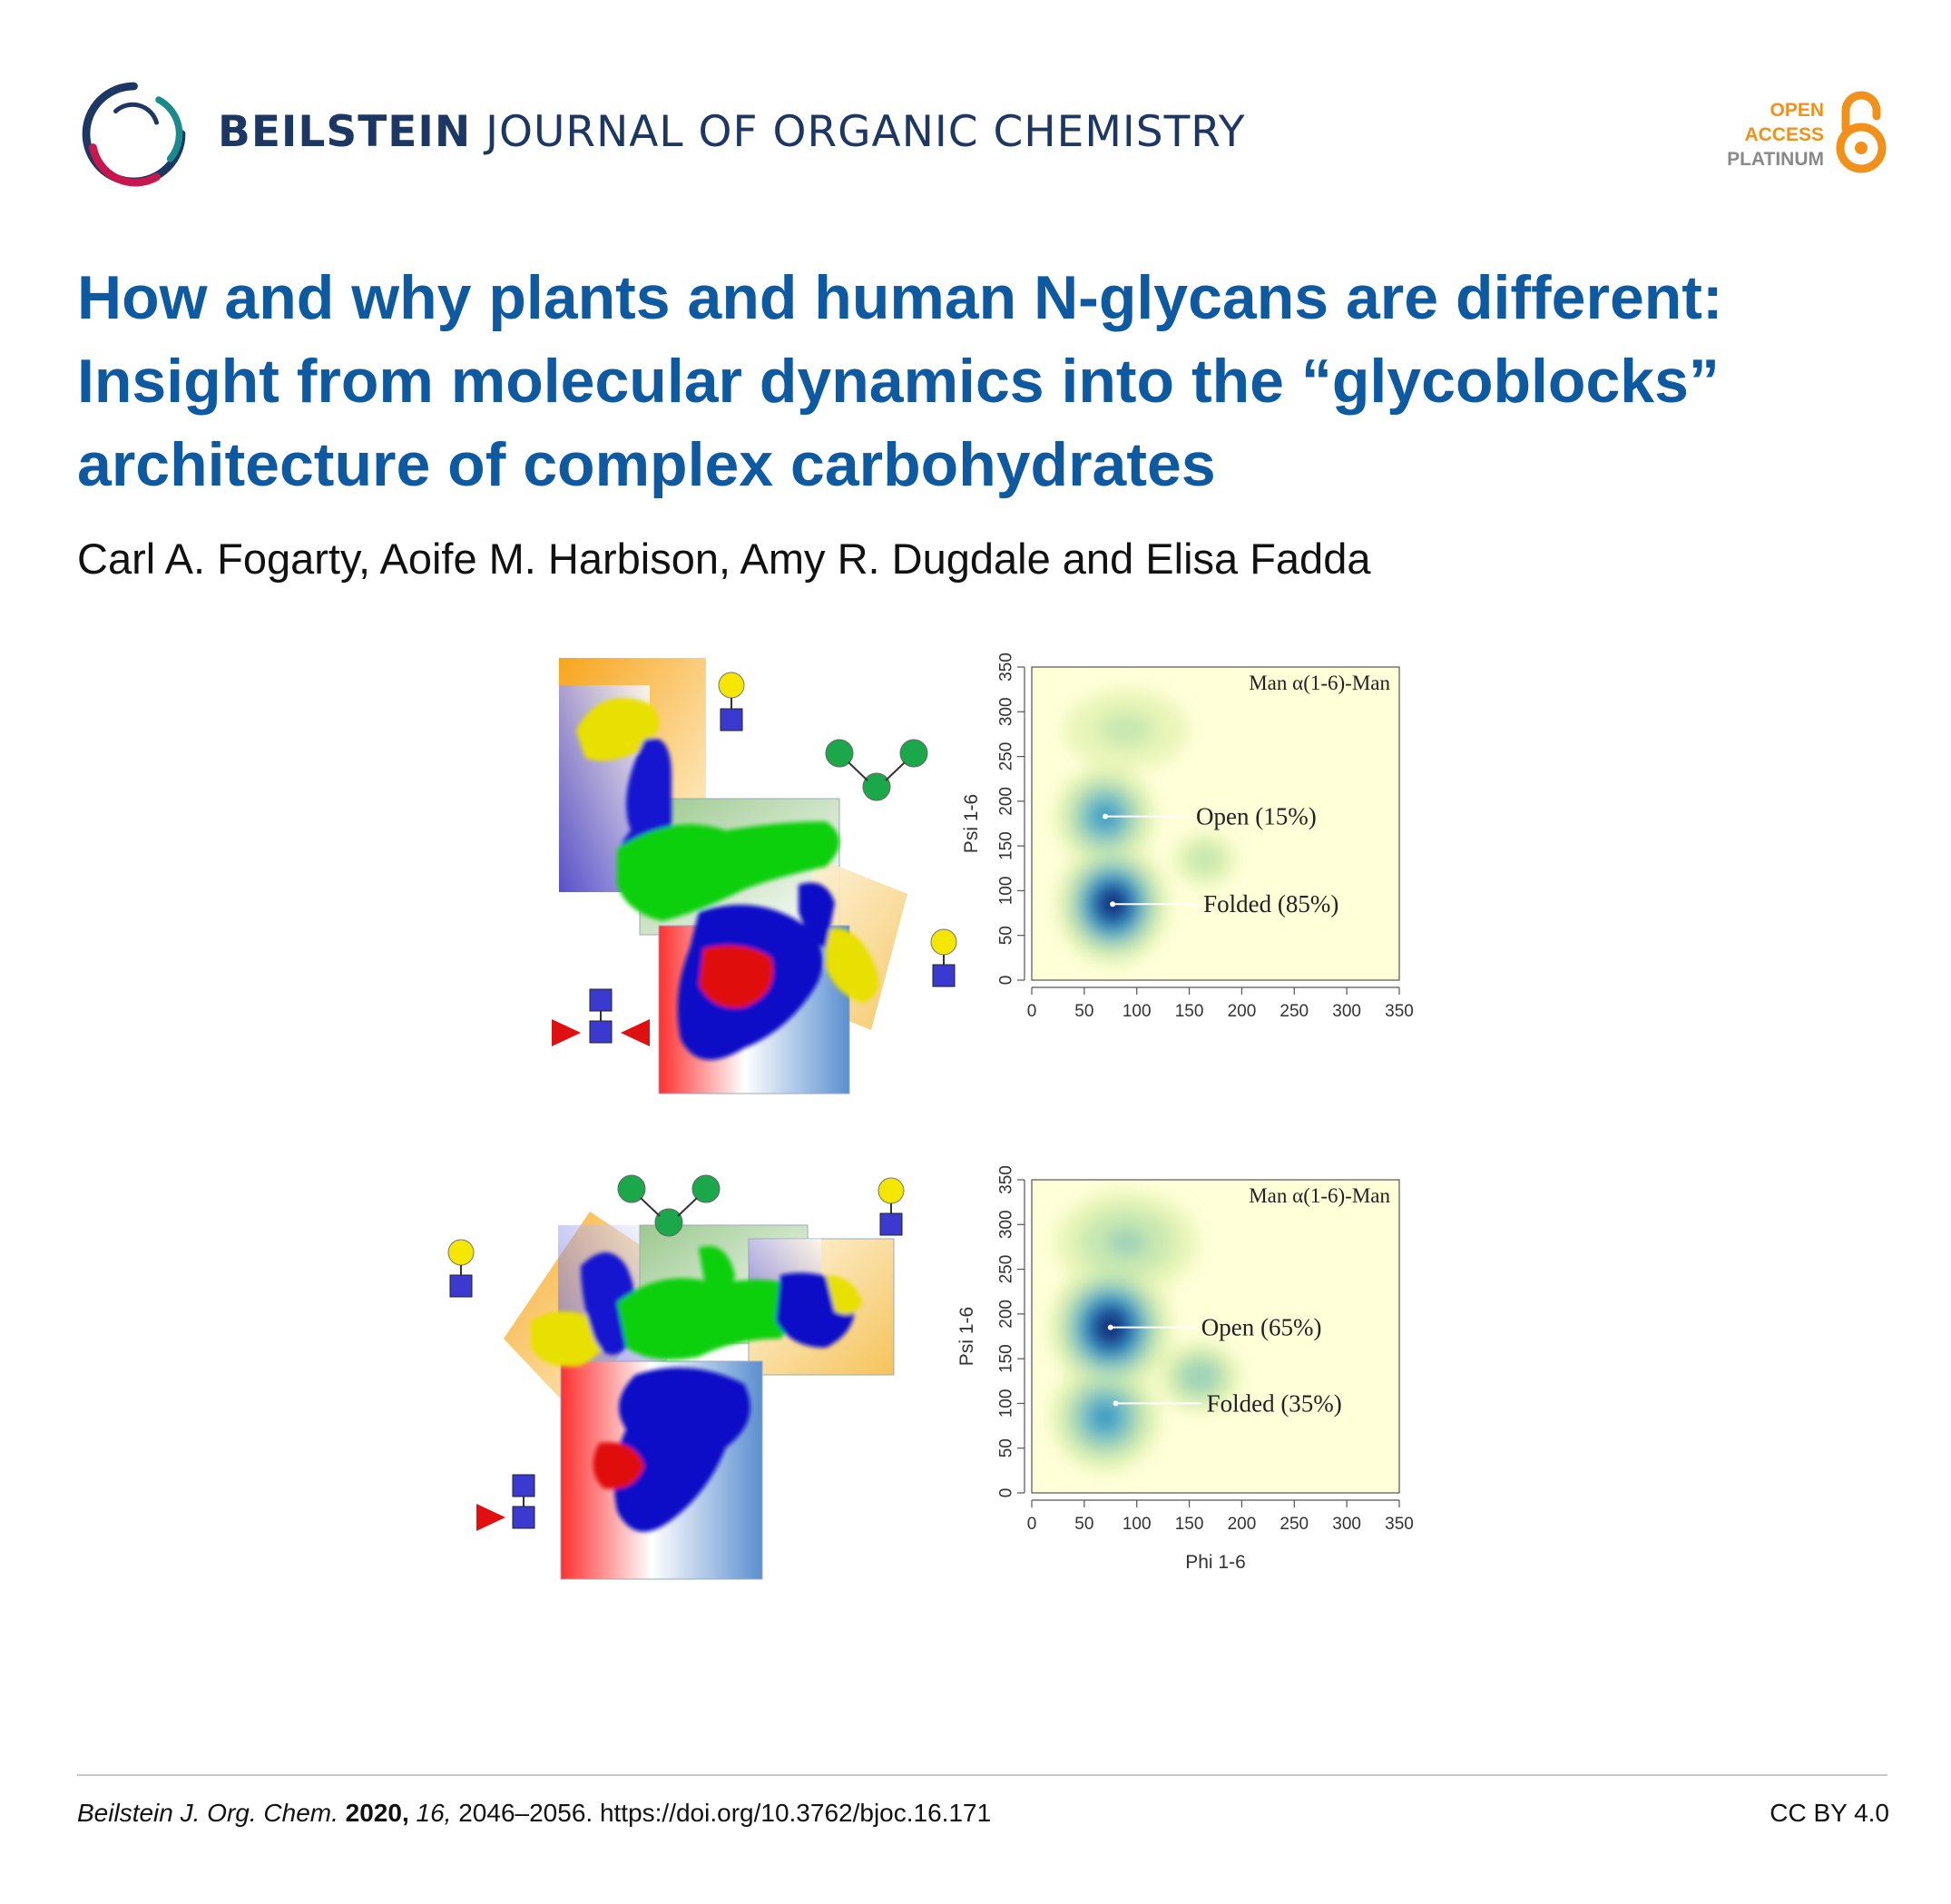 Image resolution: width=1951 pixels, height=1904 pixels. What do you see at coordinates (1830, 1813) in the screenshot?
I see `license: CC BY 4.0` at bounding box center [1830, 1813].